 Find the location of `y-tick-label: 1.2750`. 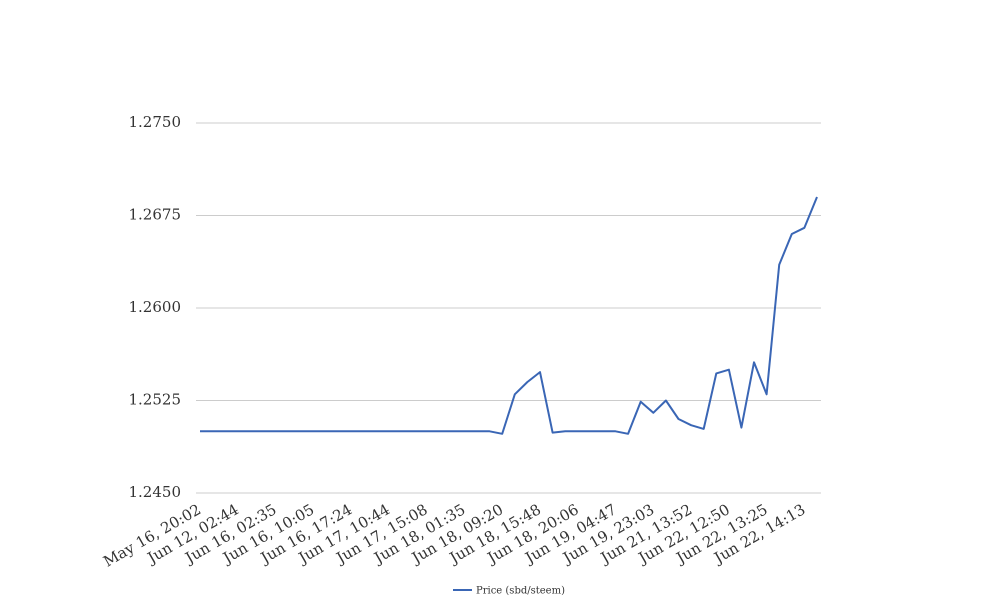

y-tick-label: 1.2750 is located at coordinates (155, 122).